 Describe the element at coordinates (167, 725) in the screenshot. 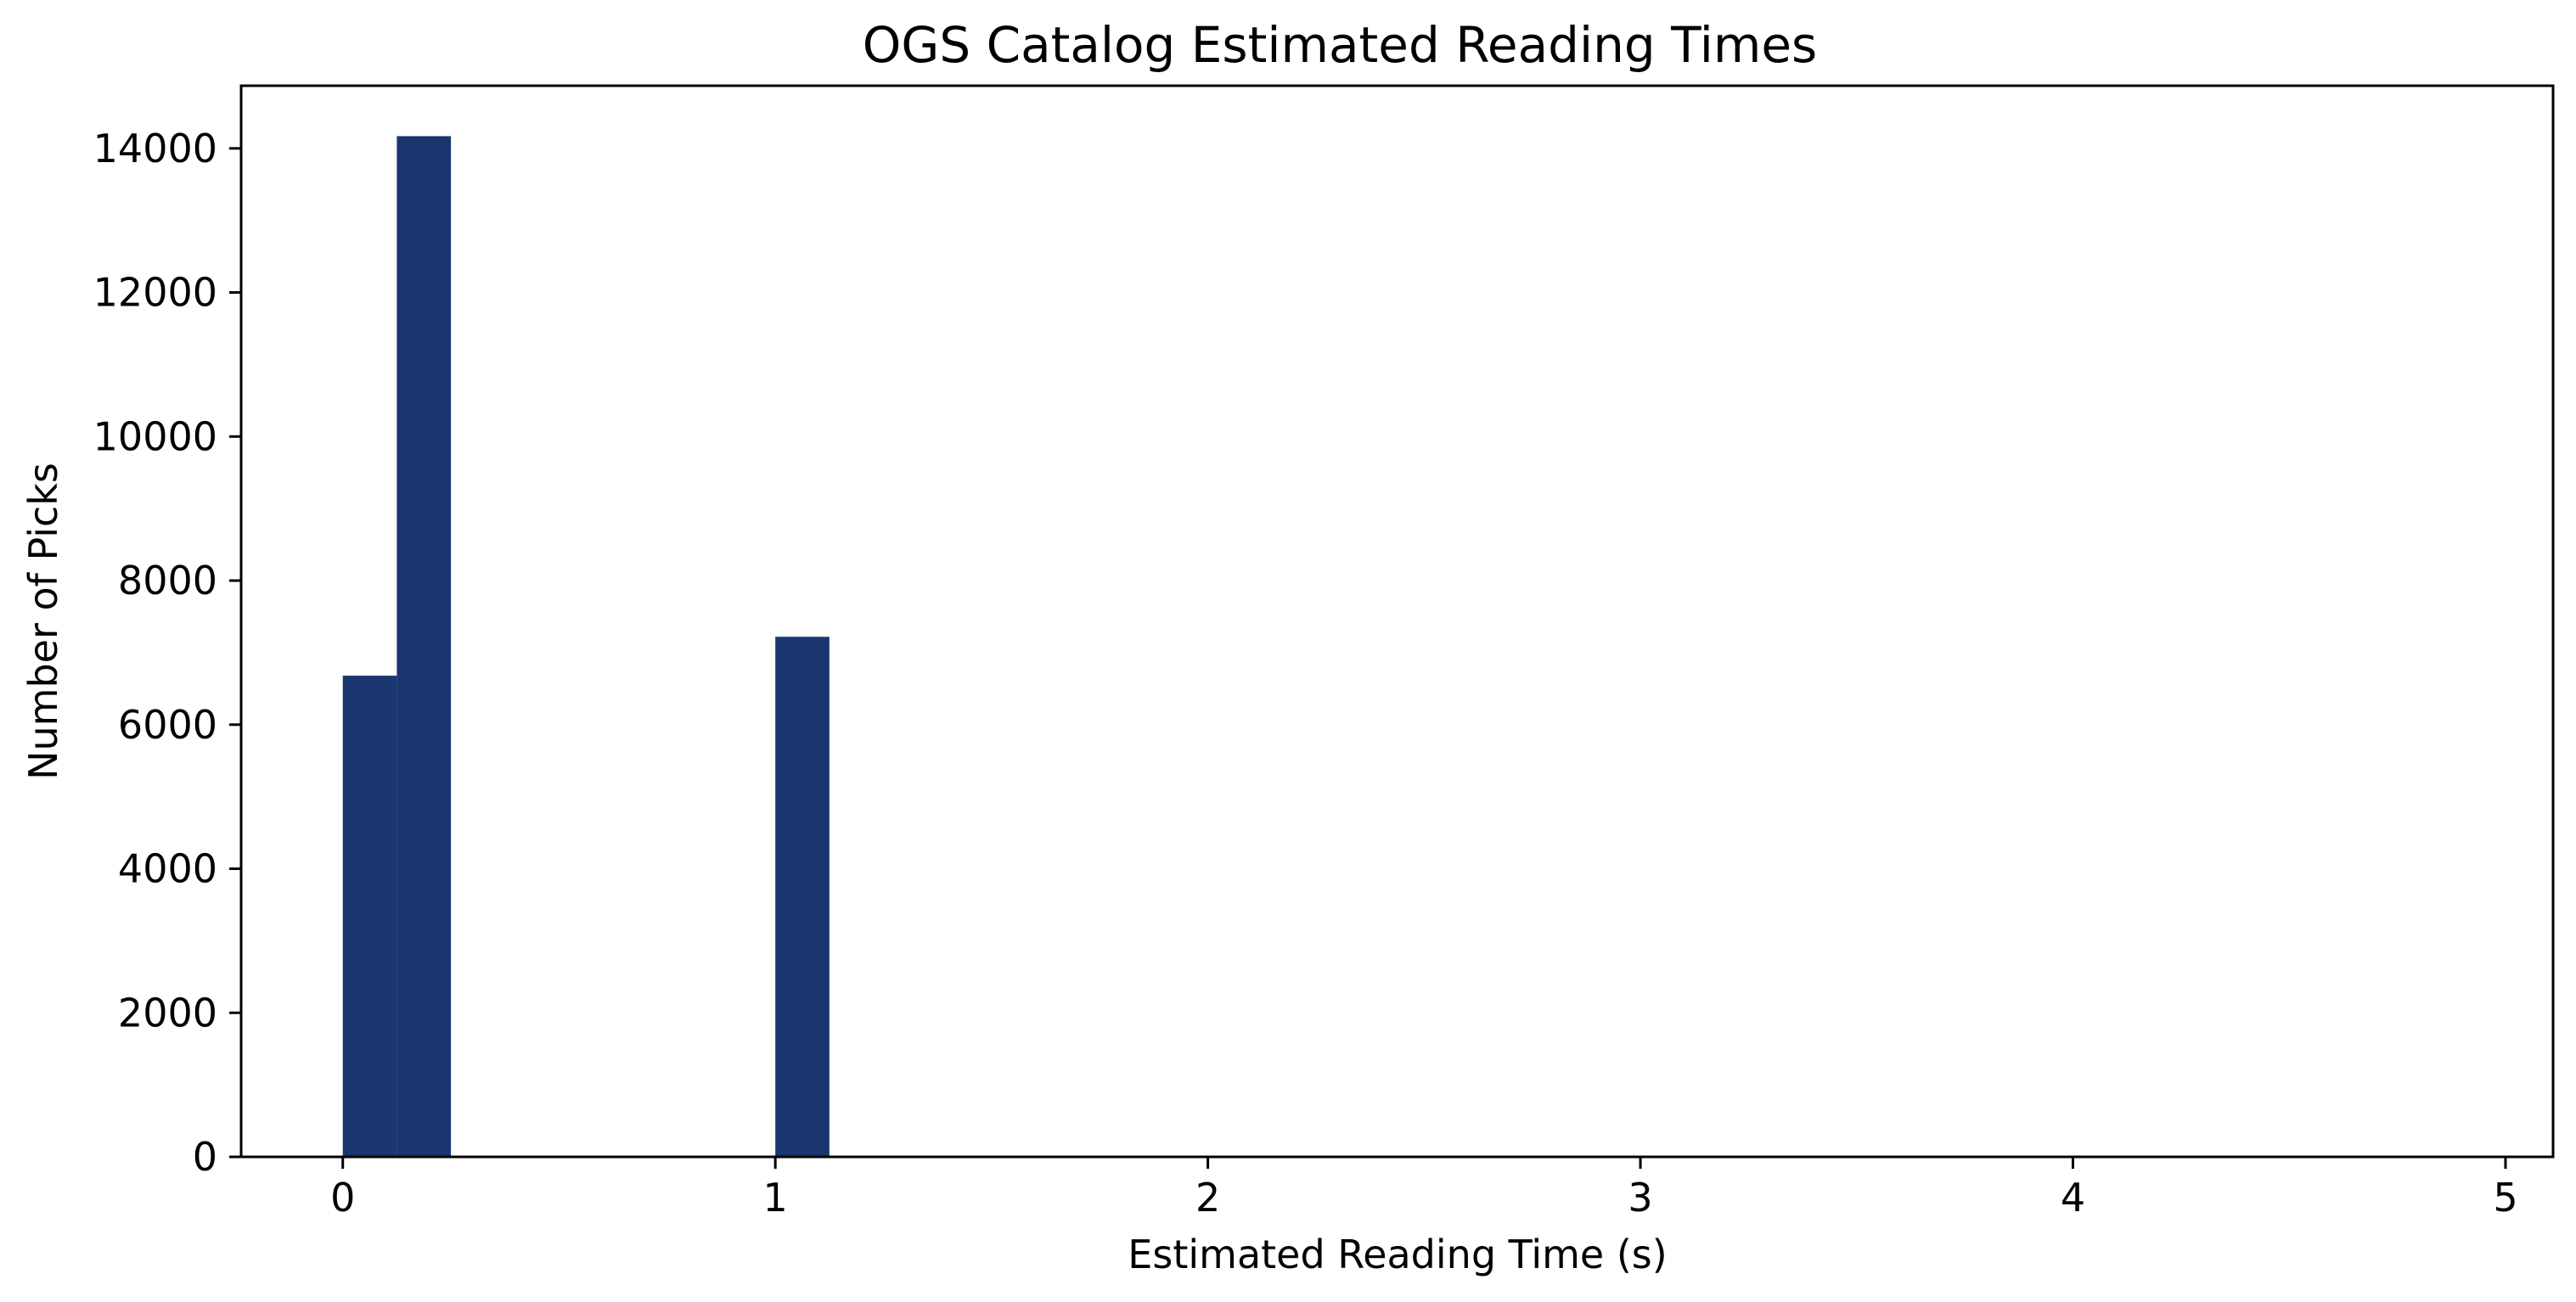

I see `y-tick-label: 6000` at that location.